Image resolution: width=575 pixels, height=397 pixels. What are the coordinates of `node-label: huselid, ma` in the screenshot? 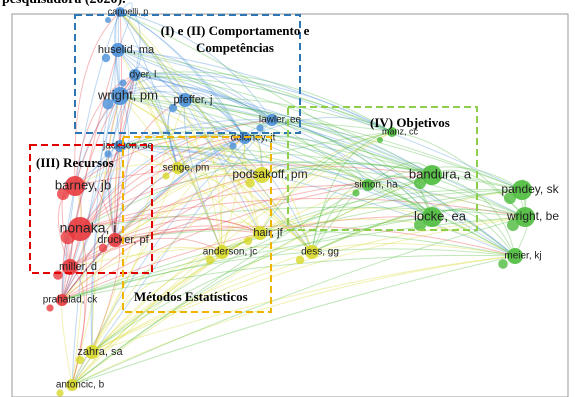 It's located at (126, 50).